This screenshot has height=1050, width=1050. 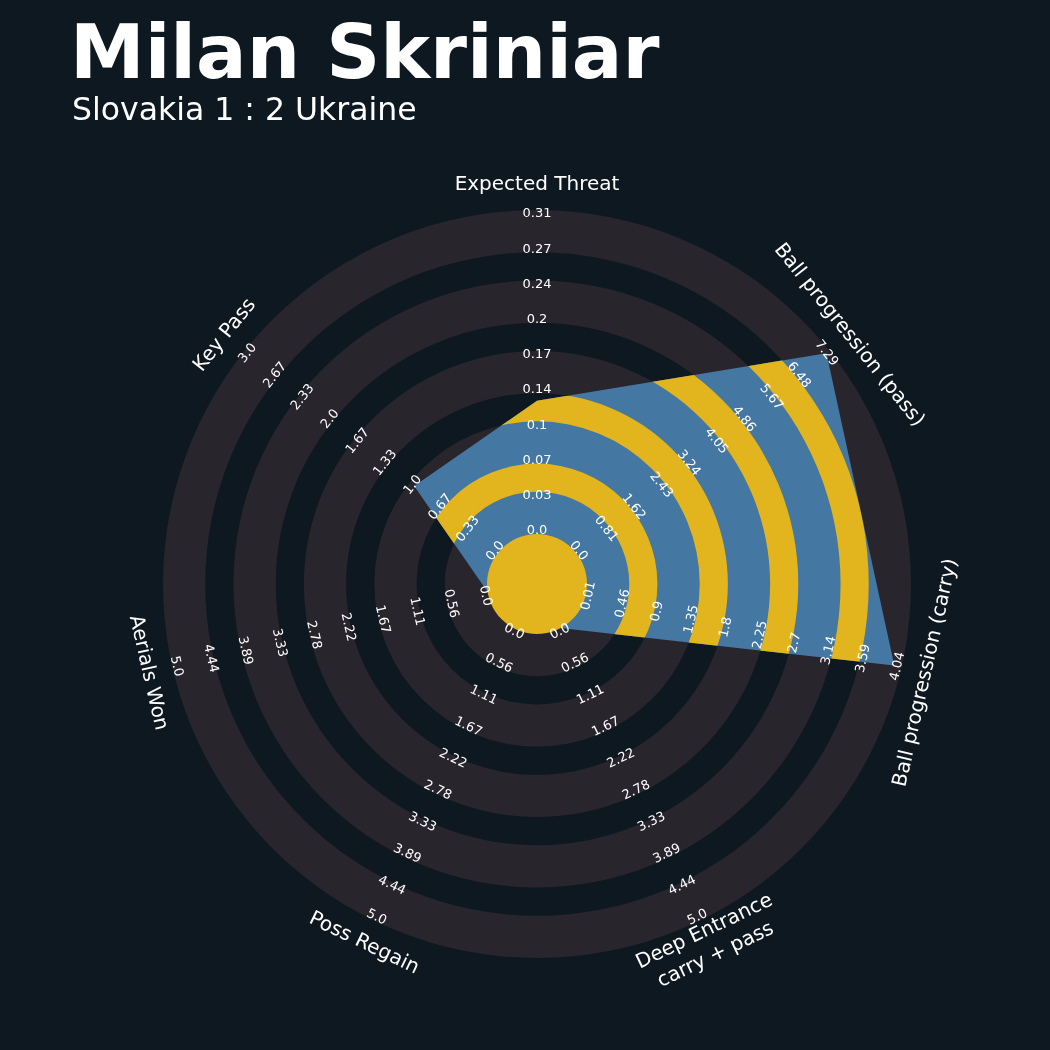 I want to click on text: 0.07, so click(x=537, y=459).